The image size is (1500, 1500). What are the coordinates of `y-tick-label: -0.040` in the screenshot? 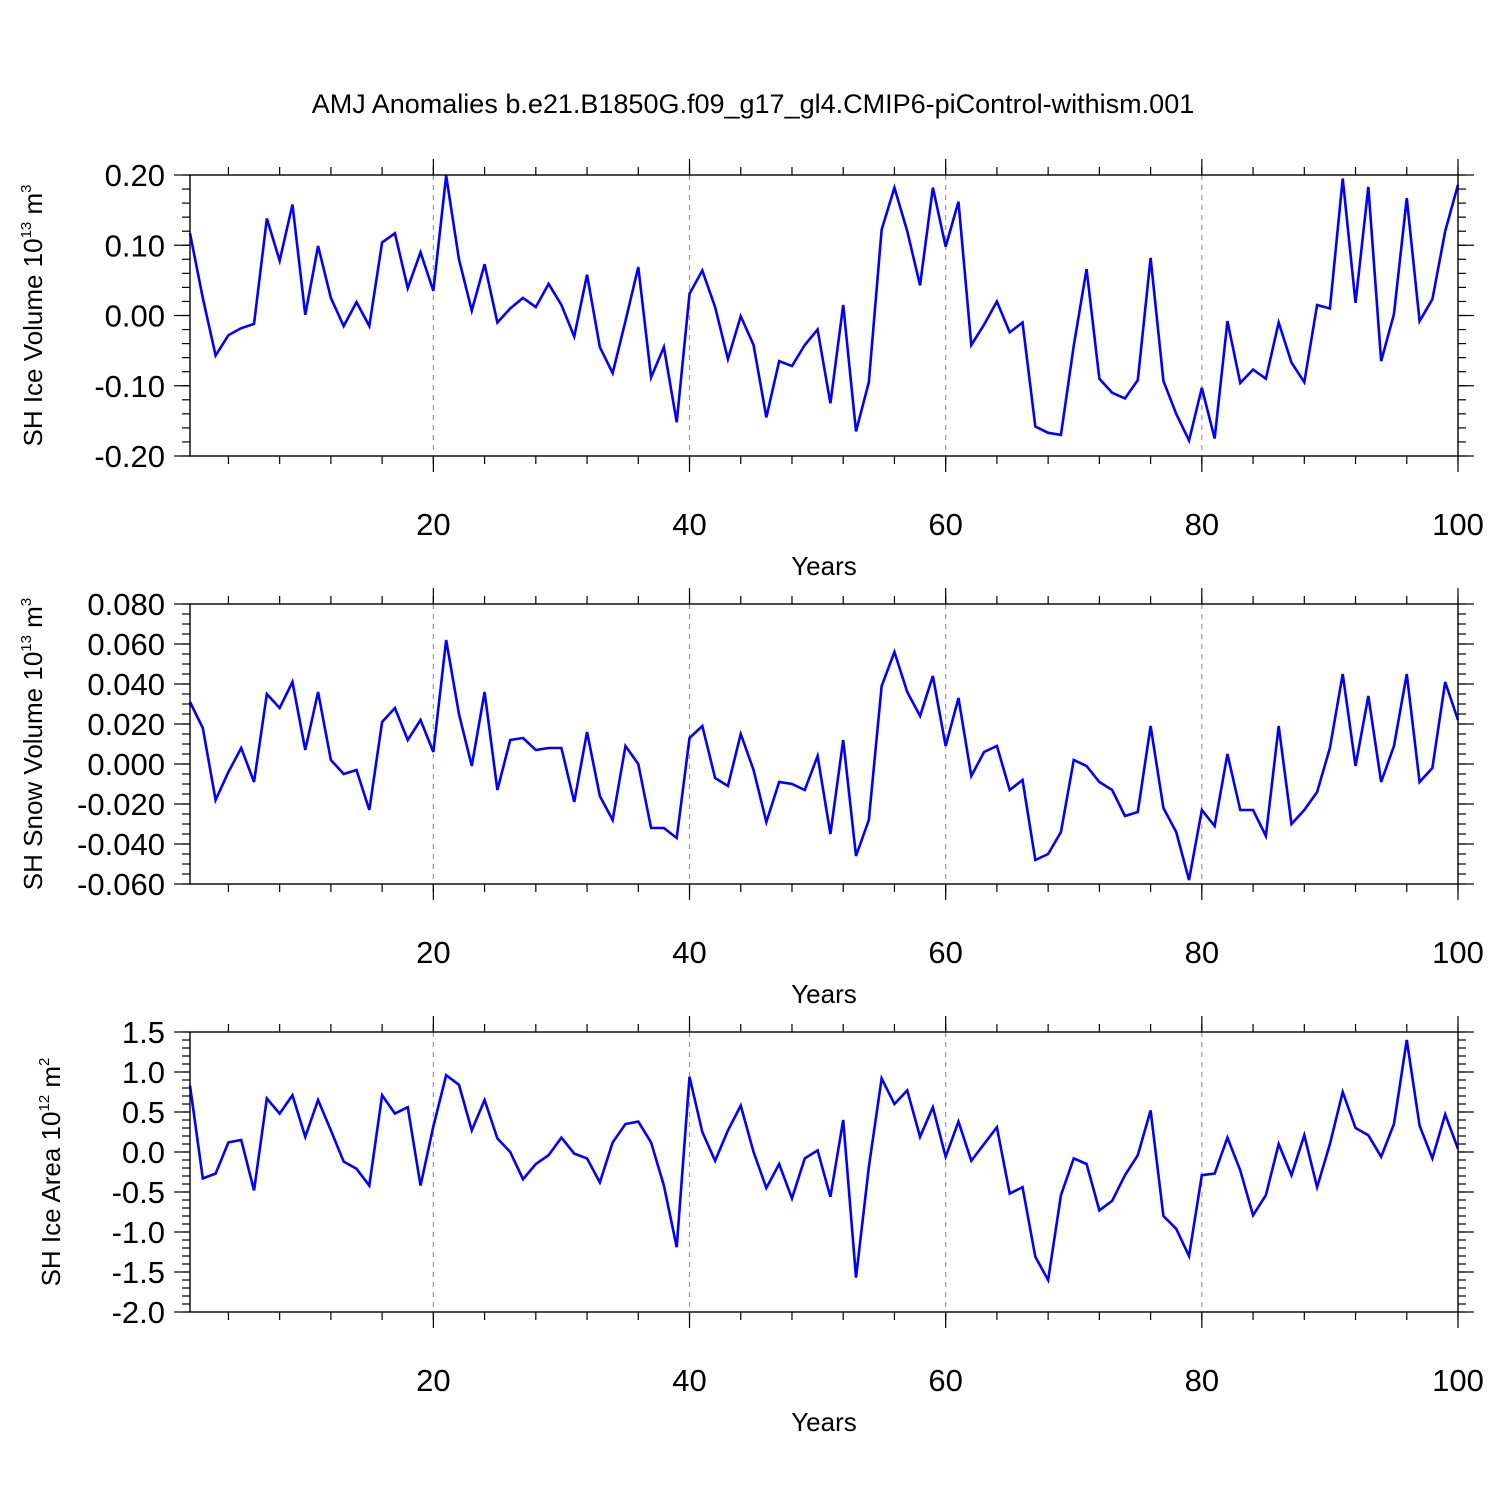 It's located at (121, 844).